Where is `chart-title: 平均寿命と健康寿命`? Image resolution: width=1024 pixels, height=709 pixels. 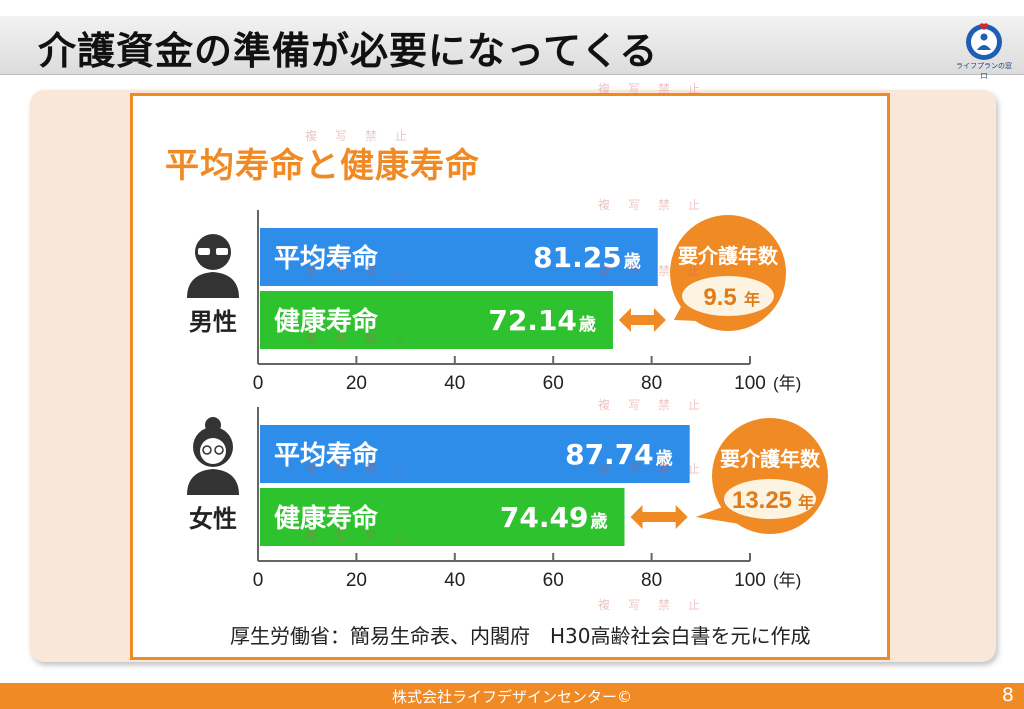 chart-title: 平均寿命と健康寿命 is located at coordinates (322, 166).